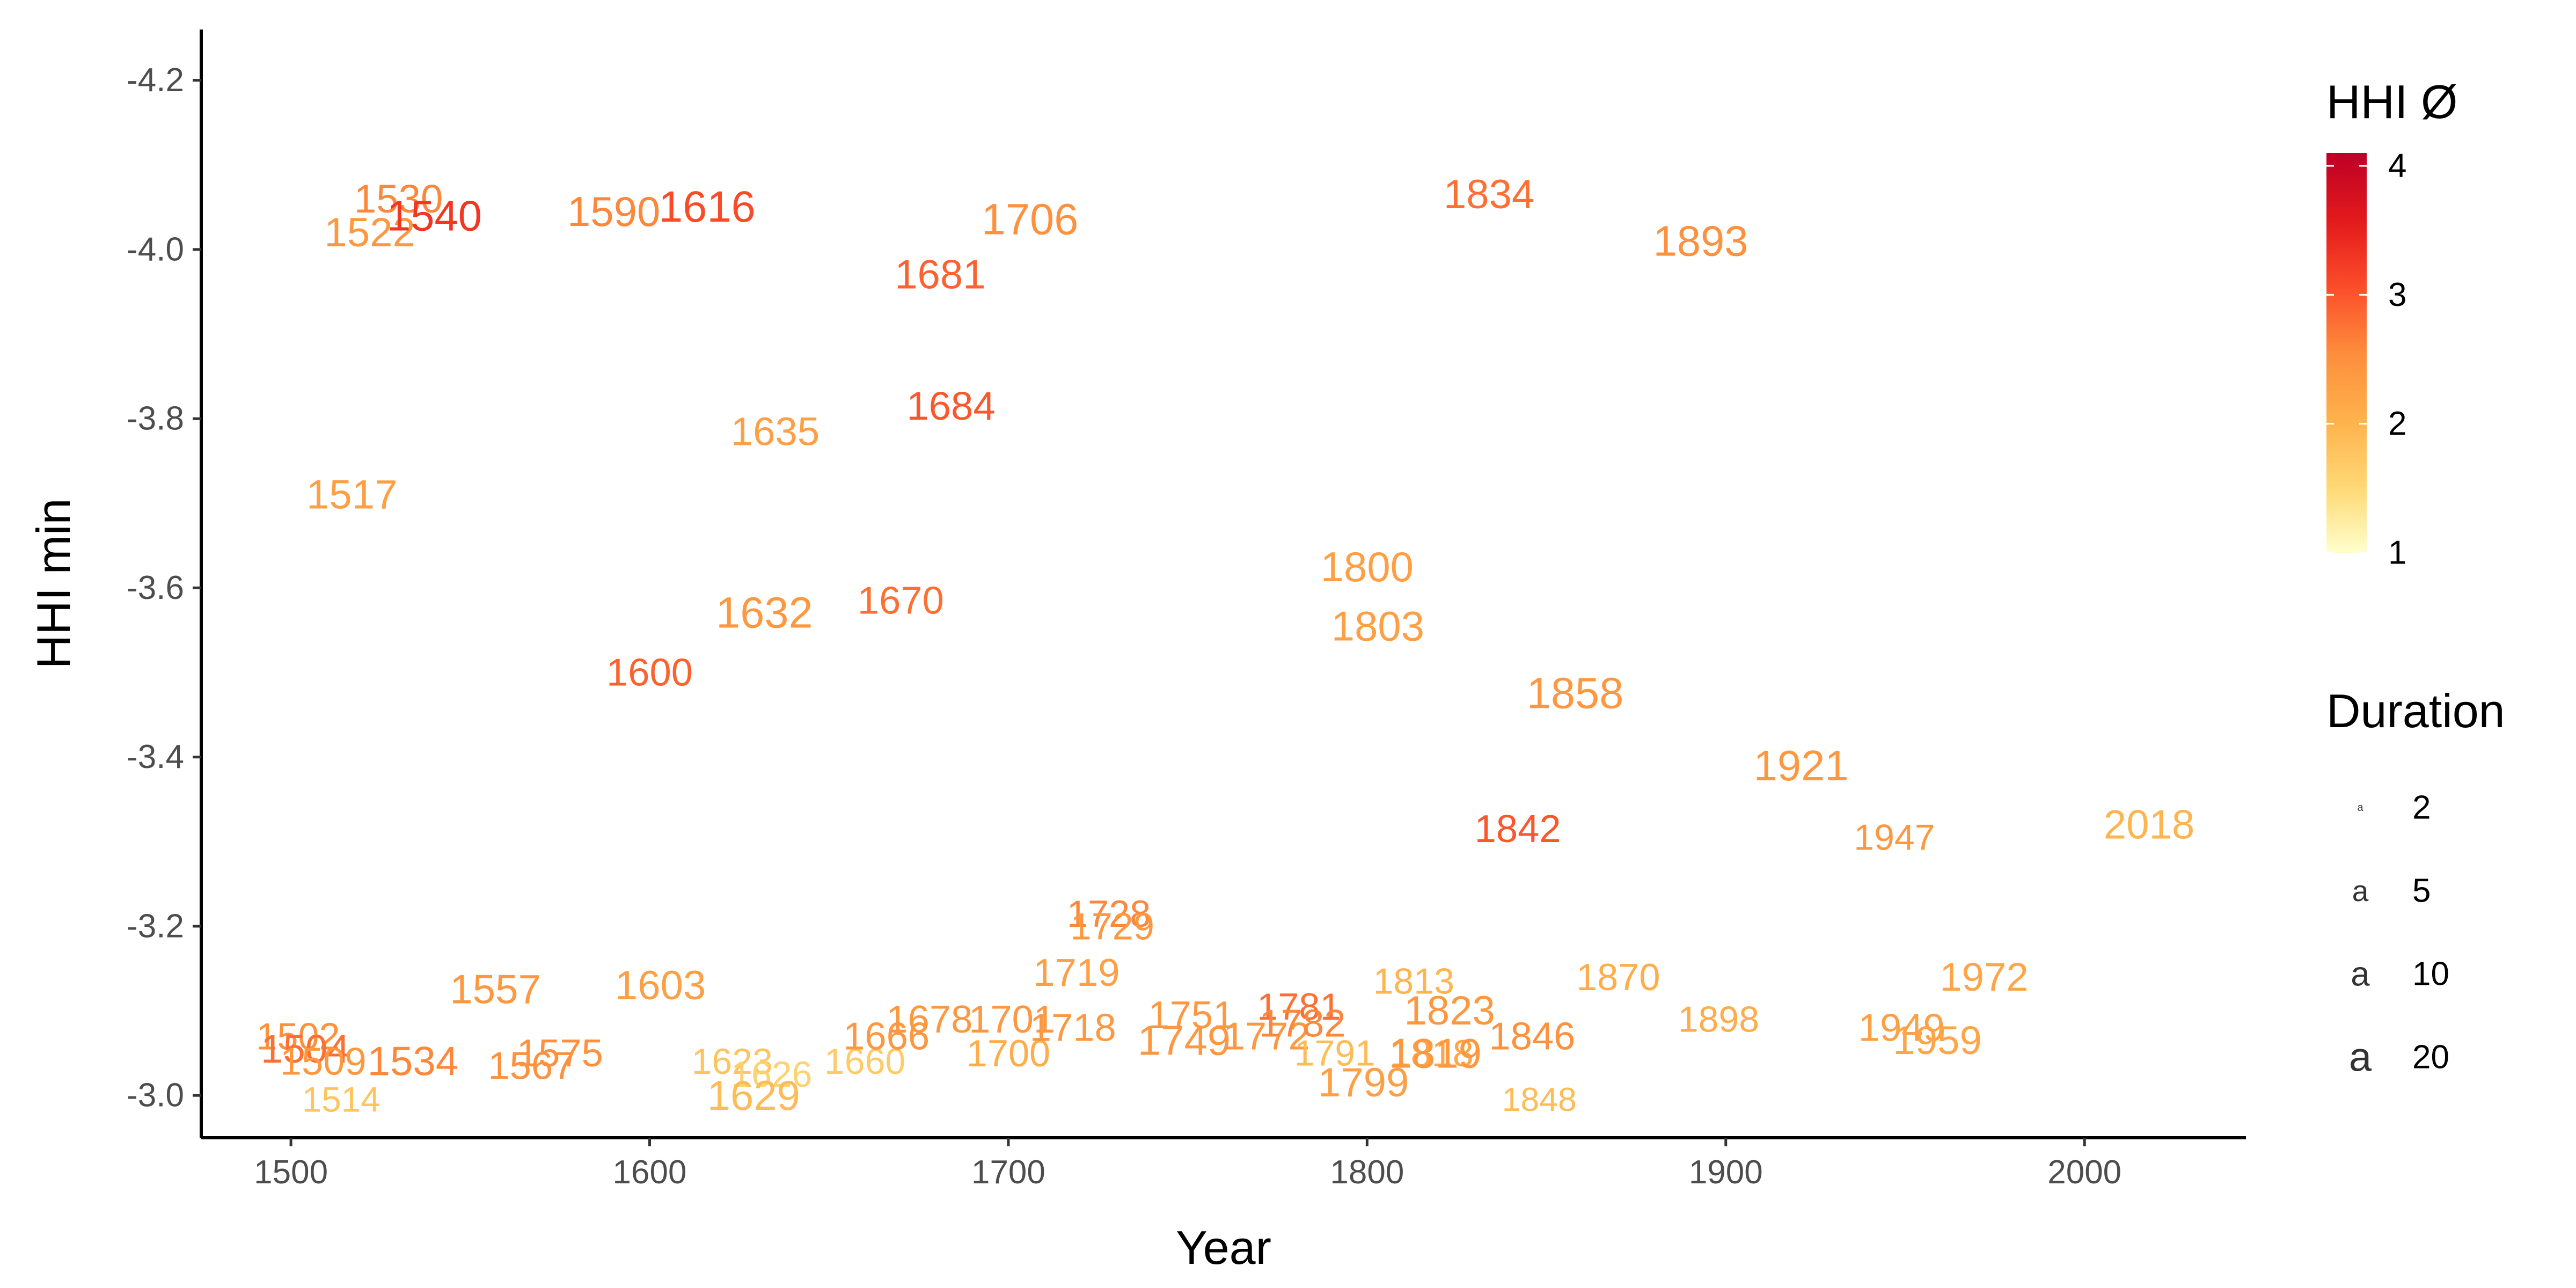 This screenshot has height=1288, width=2576. What do you see at coordinates (1112, 926) in the screenshot?
I see `point-label: 1729` at bounding box center [1112, 926].